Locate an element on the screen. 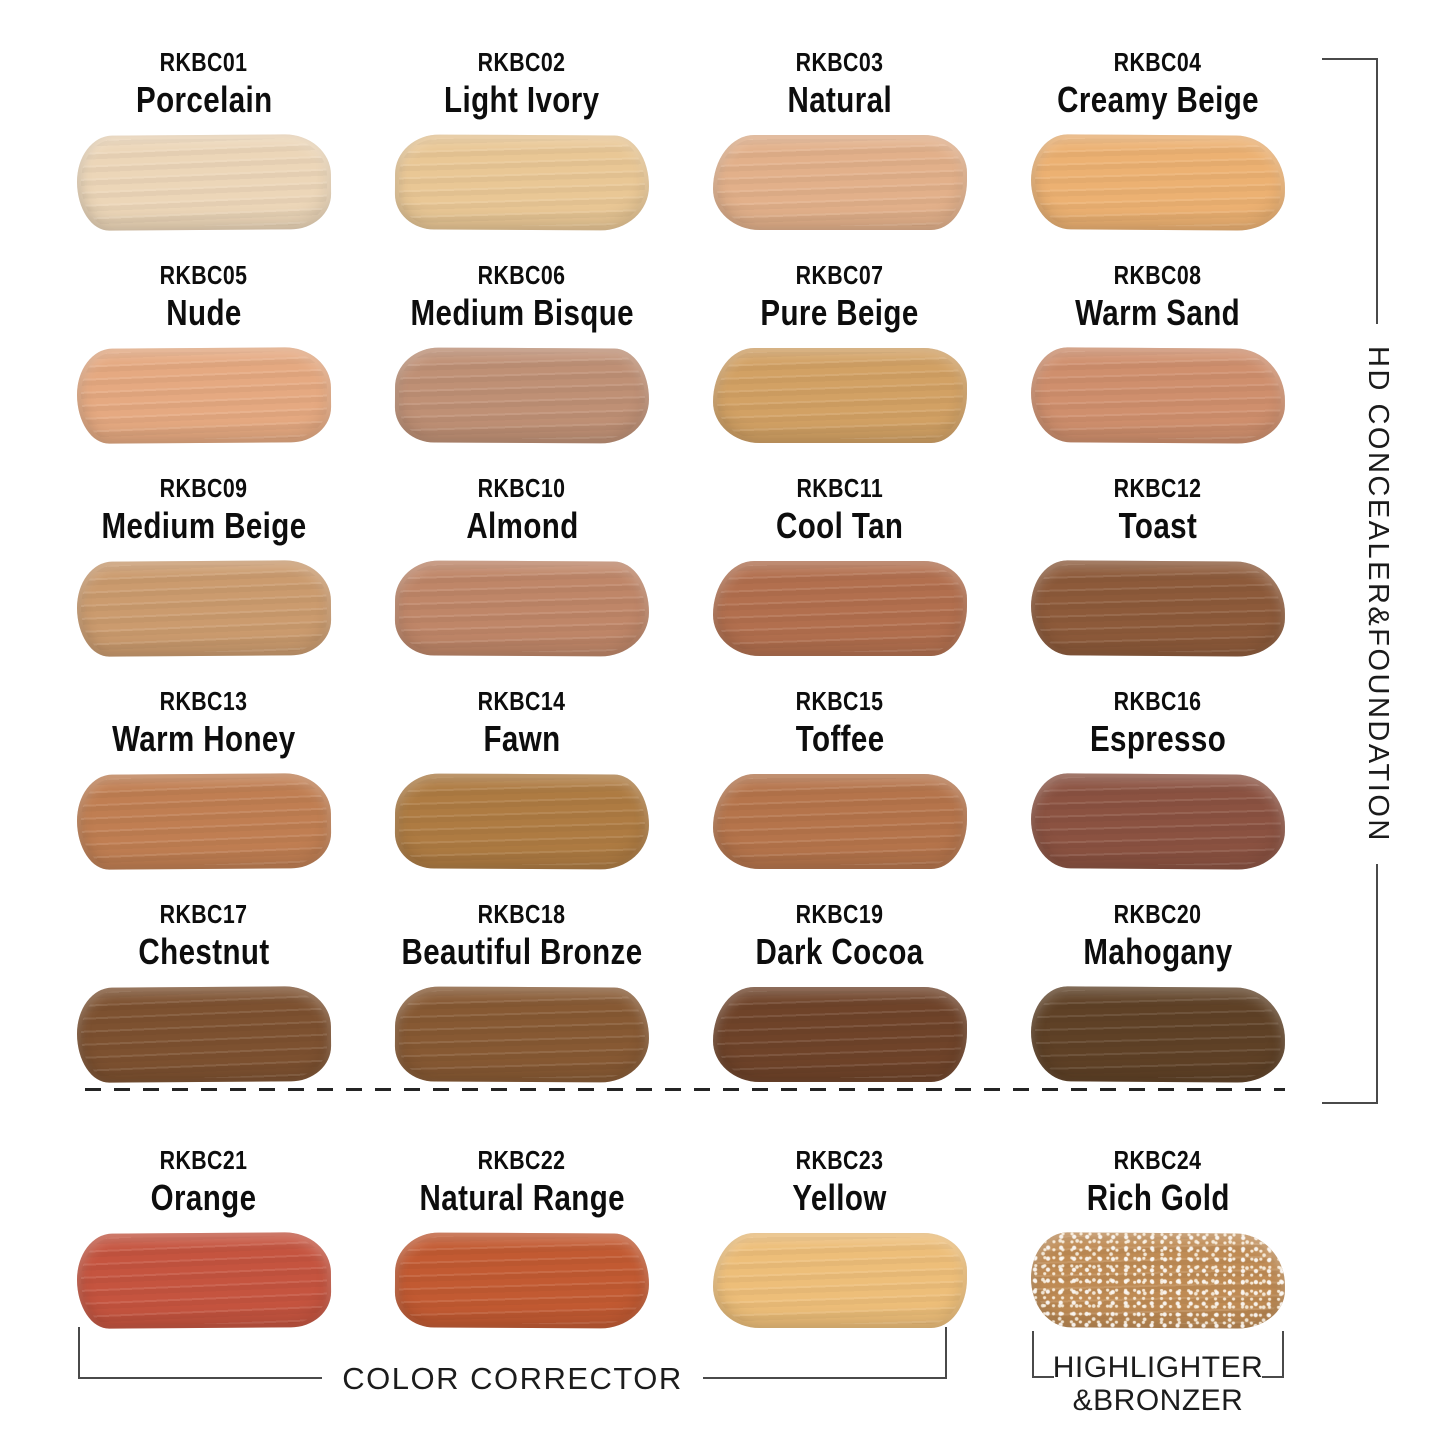 The image size is (1445, 1445). swatch-cell: RKBC23 Yellow is located at coordinates (840, 1236).